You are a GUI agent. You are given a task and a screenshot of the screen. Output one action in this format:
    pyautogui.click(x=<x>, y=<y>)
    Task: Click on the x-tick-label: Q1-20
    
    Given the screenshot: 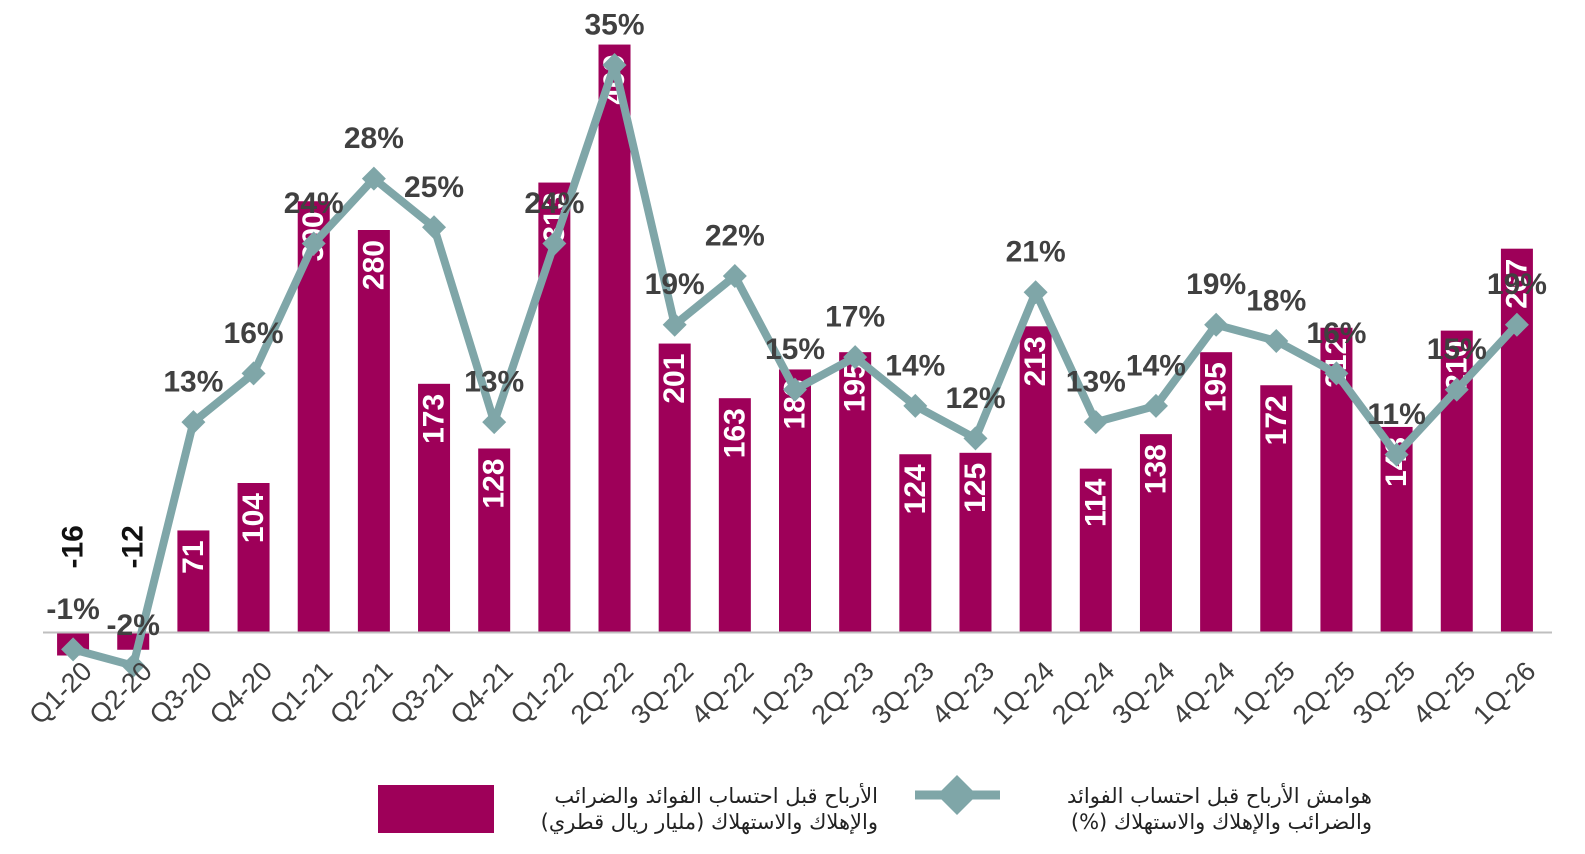 What is the action you would take?
    pyautogui.click(x=60, y=693)
    